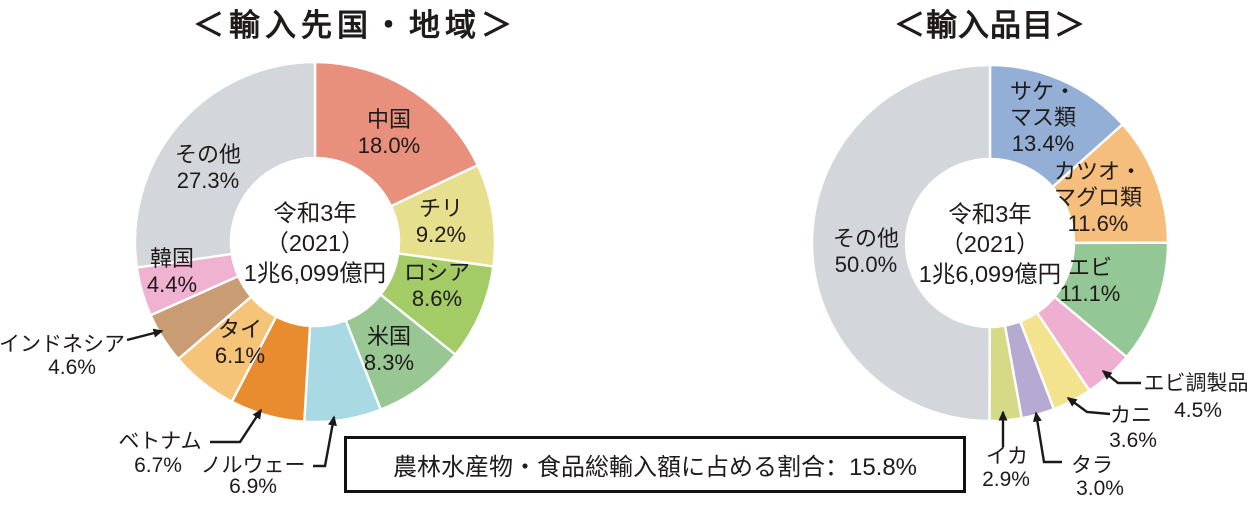 The width and height of the screenshot is (1250, 512). I want to click on segment-callout-label: カニ, so click(1131, 415).